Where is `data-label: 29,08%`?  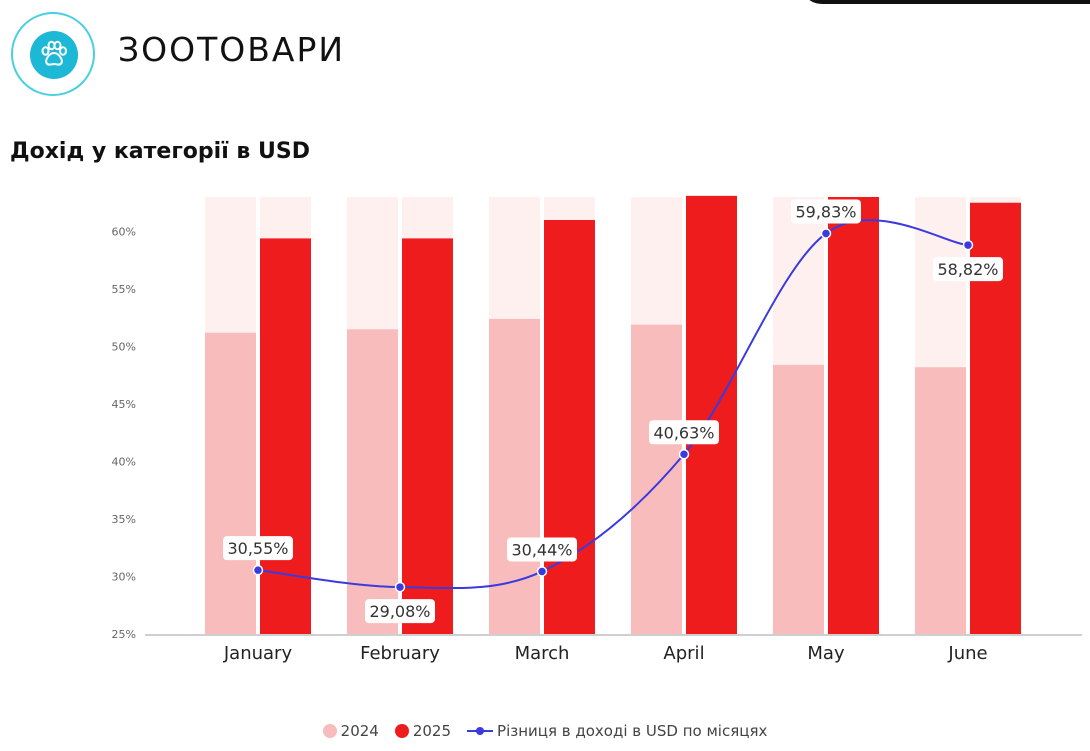
data-label: 29,08% is located at coordinates (399, 611).